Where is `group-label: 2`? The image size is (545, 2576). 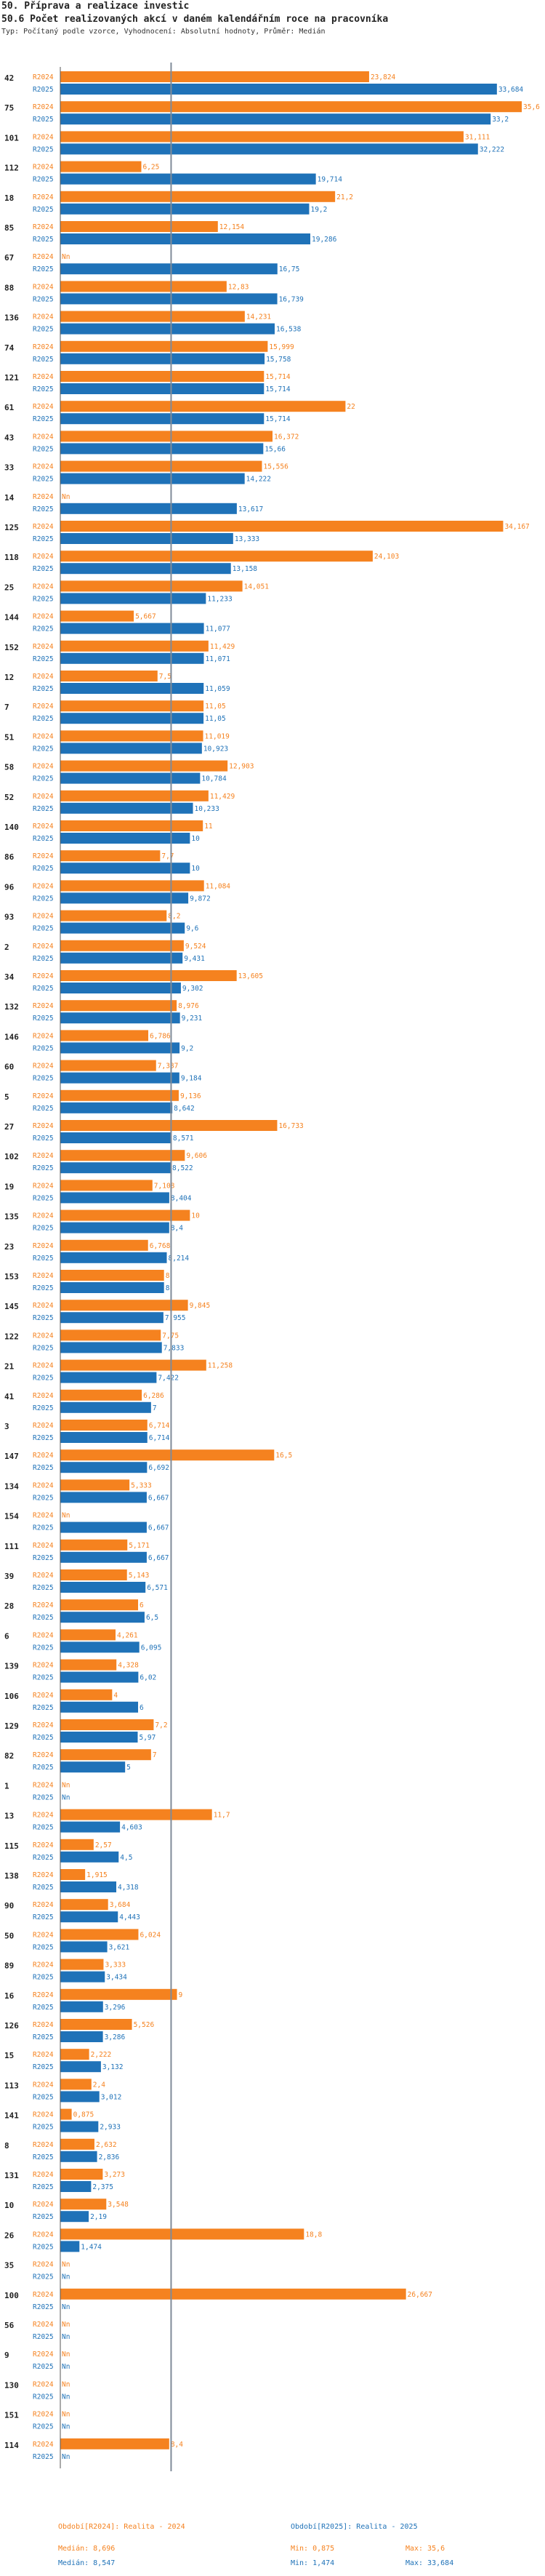 group-label: 2 is located at coordinates (6, 947).